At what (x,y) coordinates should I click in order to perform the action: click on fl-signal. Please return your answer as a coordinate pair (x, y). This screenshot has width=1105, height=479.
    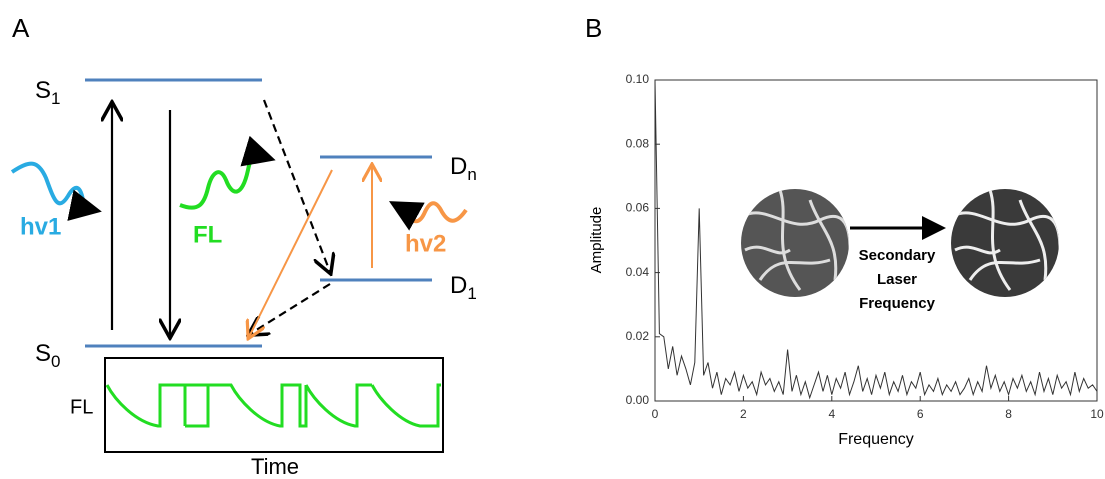
    Looking at the image, I should click on (273, 405).